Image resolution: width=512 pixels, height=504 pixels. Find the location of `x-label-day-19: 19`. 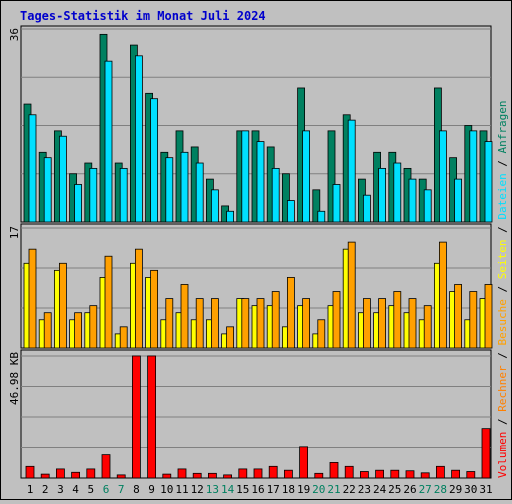

x-label-day-19: 19 is located at coordinates (303, 489).